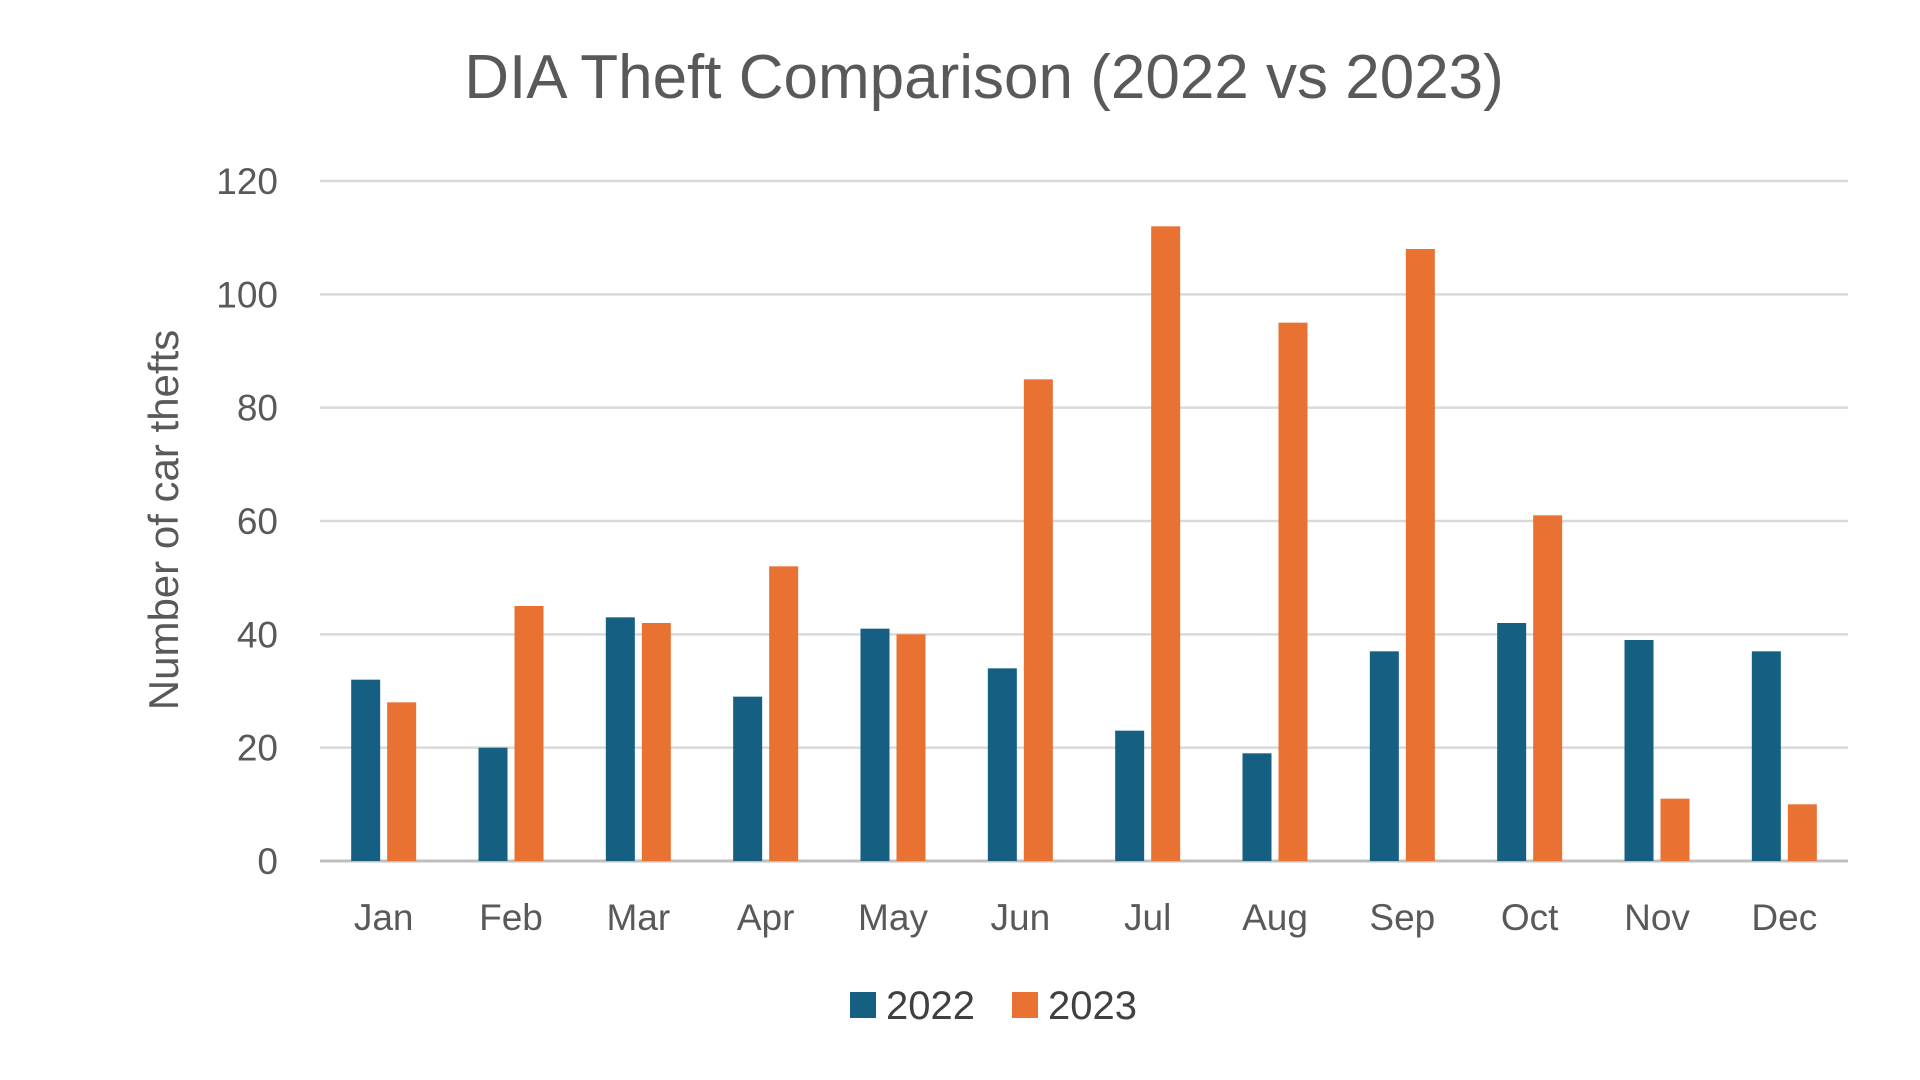 The width and height of the screenshot is (1920, 1080). Describe the element at coordinates (1002, 764) in the screenshot. I see `bar-2022-jun` at that location.